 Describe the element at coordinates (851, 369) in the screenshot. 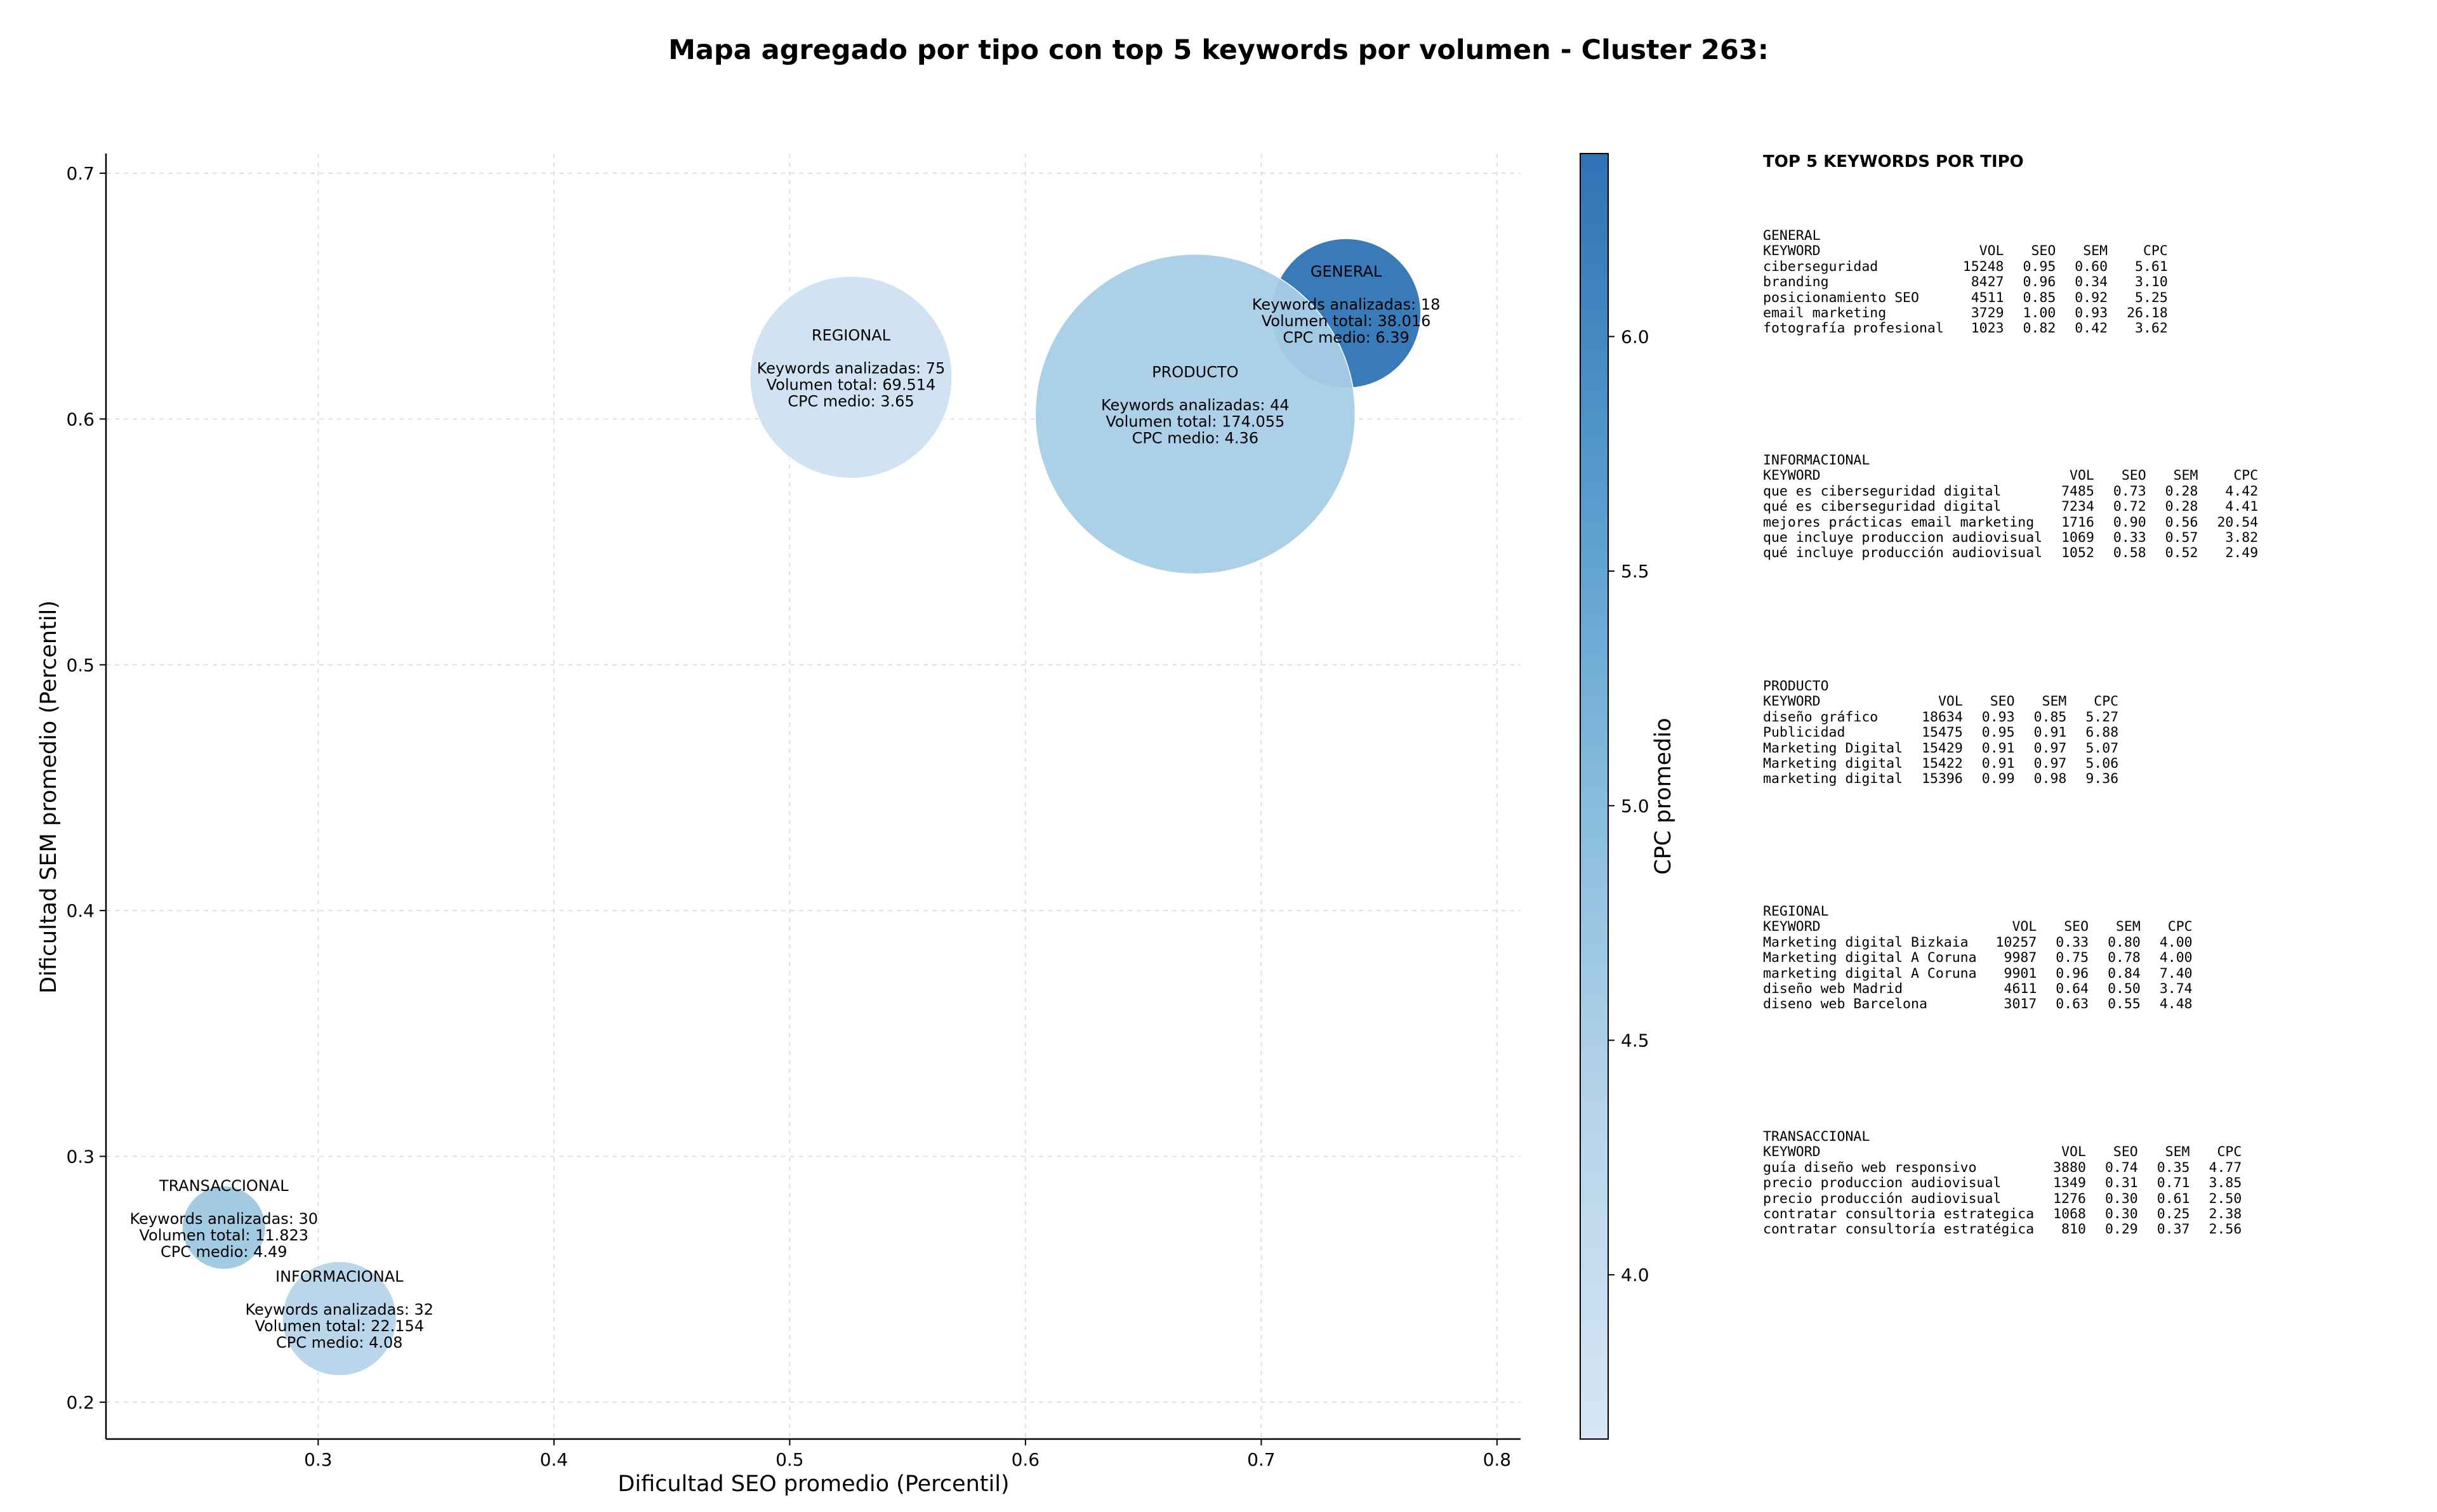

I see `bubble-label-stat: Keywords analizadas: 75` at that location.